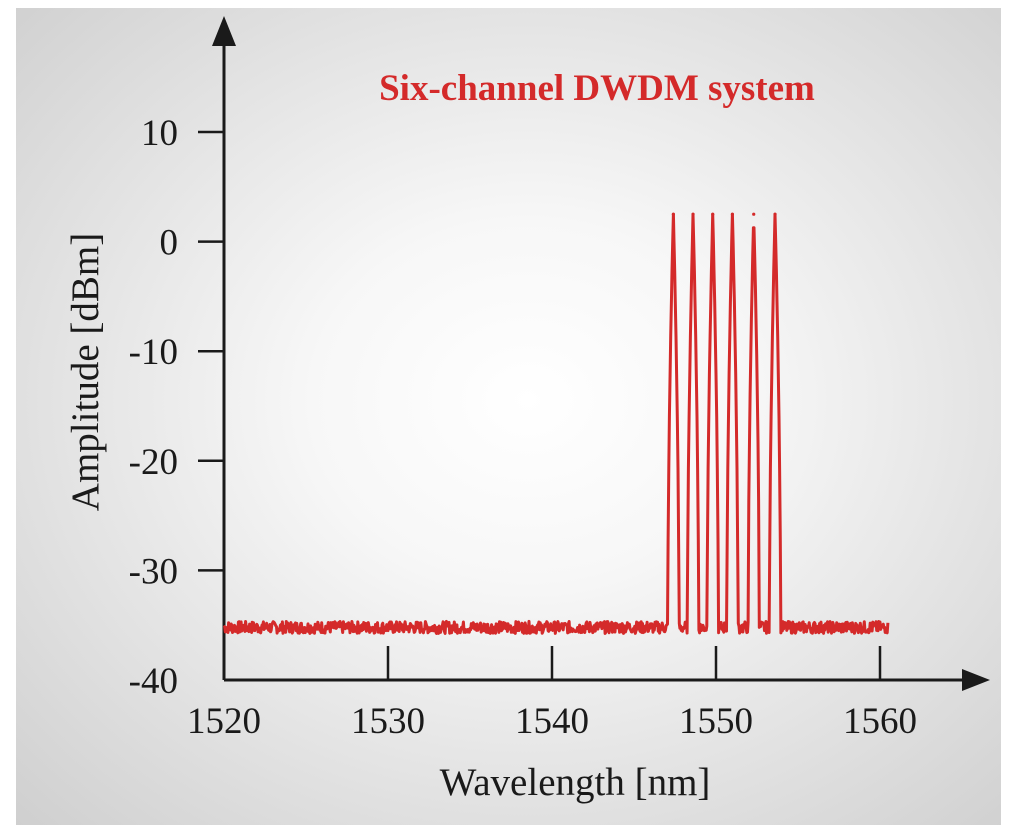  Describe the element at coordinates (388, 721) in the screenshot. I see `x-tick-label: 1530` at that location.